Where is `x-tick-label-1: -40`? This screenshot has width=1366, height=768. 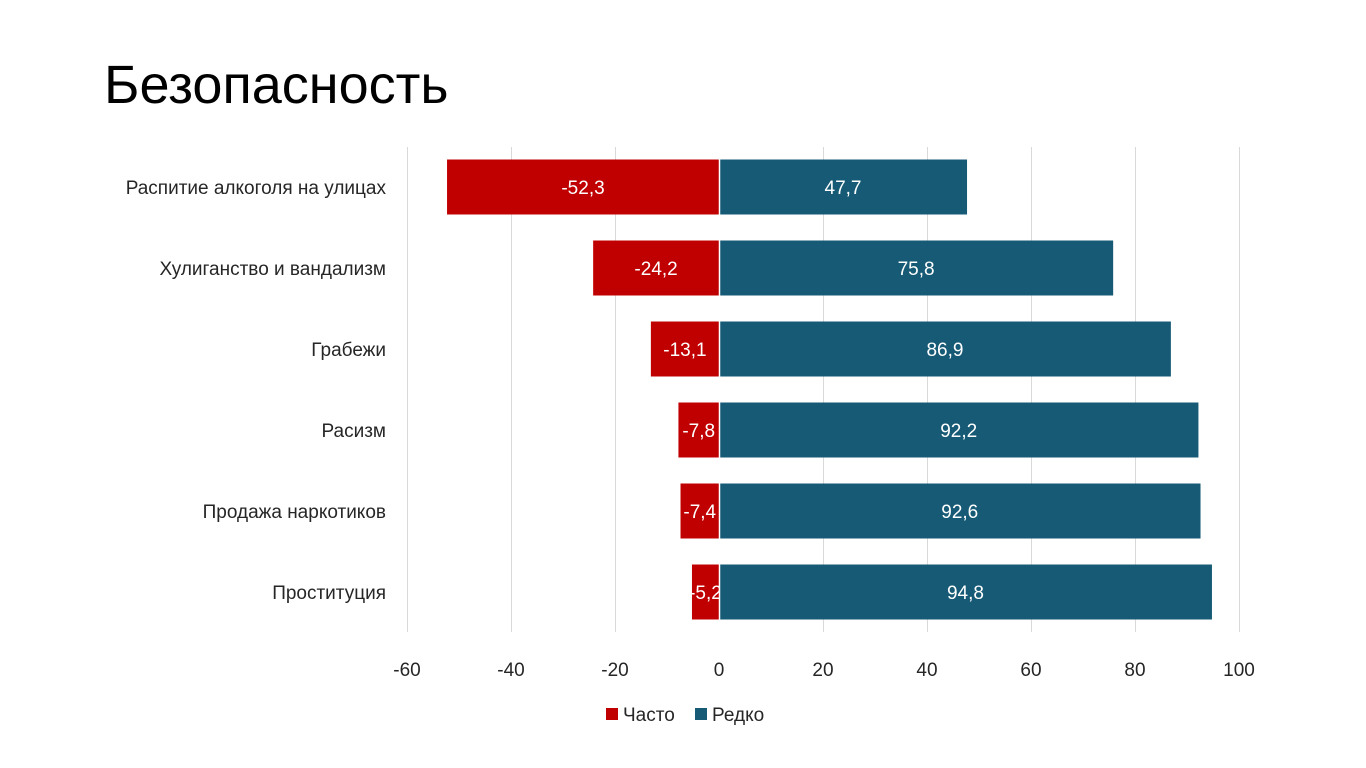
x-tick-label-1: -40 is located at coordinates (510, 670).